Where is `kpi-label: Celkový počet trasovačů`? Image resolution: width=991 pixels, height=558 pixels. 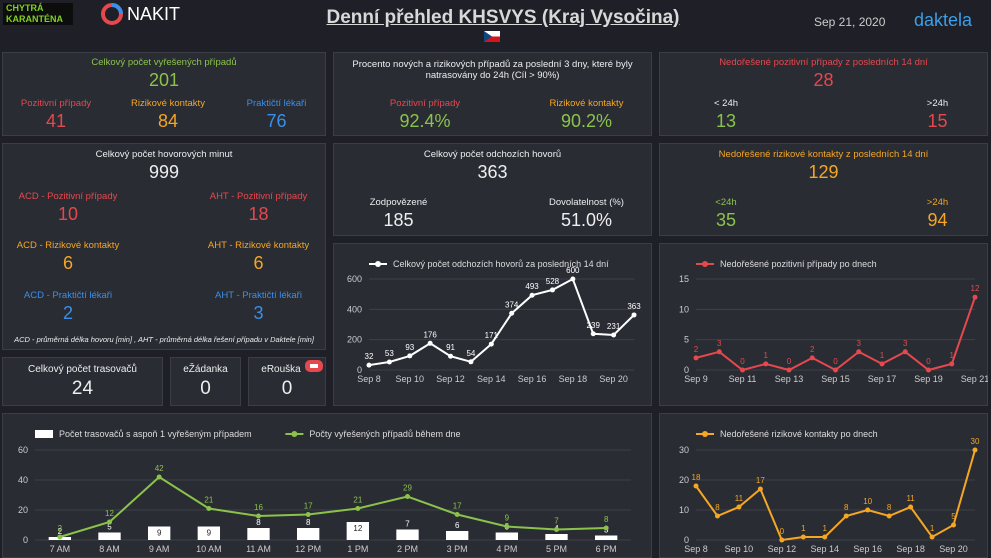 kpi-label: Celkový počet trasovačů is located at coordinates (82, 369).